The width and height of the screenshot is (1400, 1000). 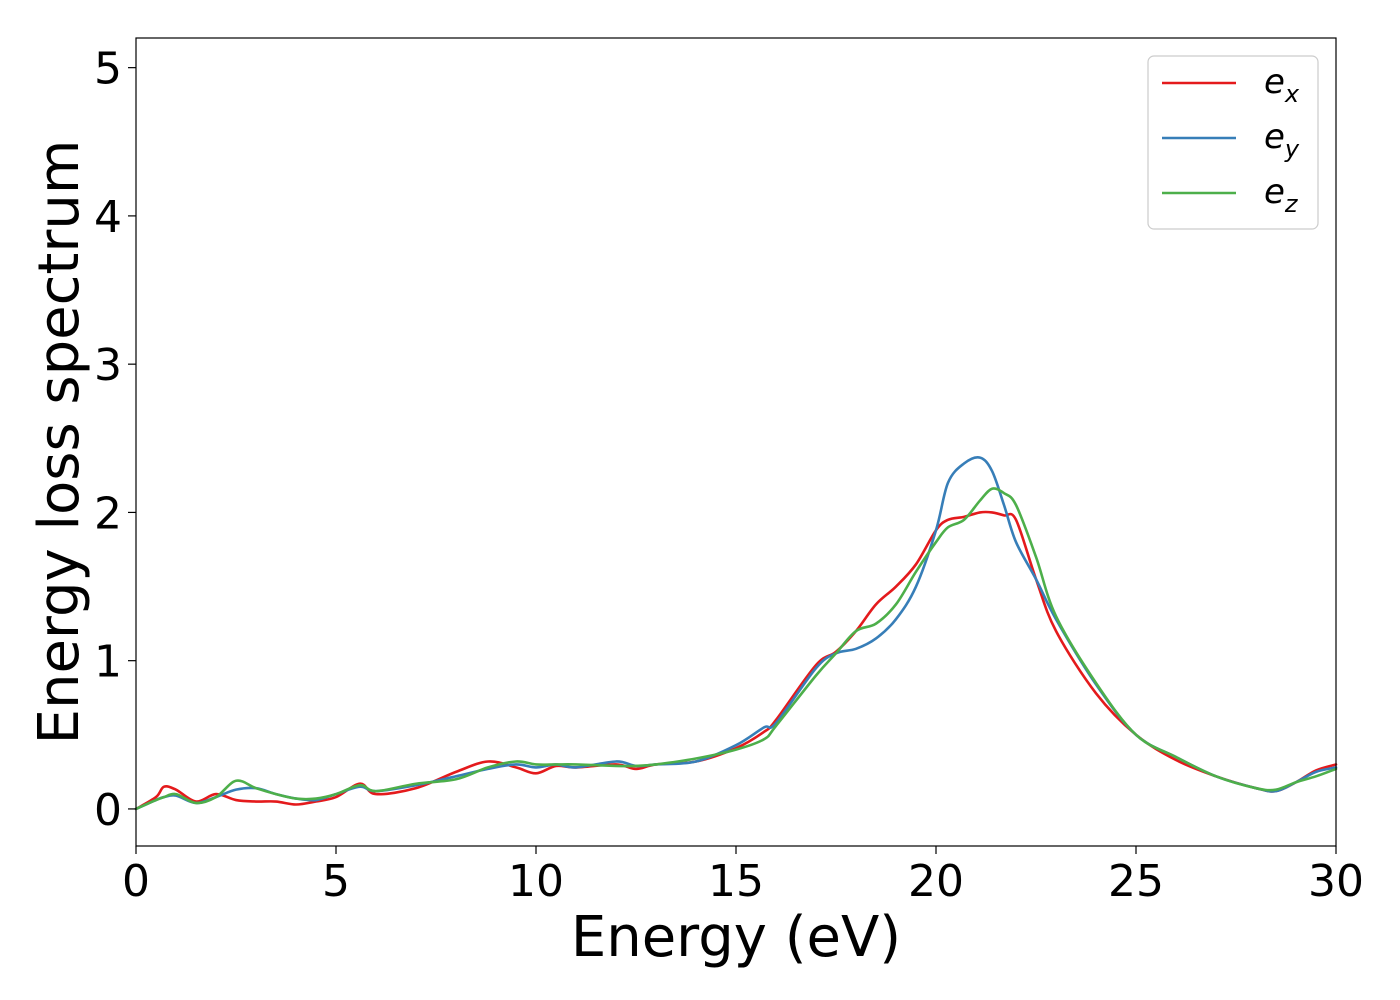 What do you see at coordinates (1336, 881) in the screenshot?
I see `x-tick-label: 30` at bounding box center [1336, 881].